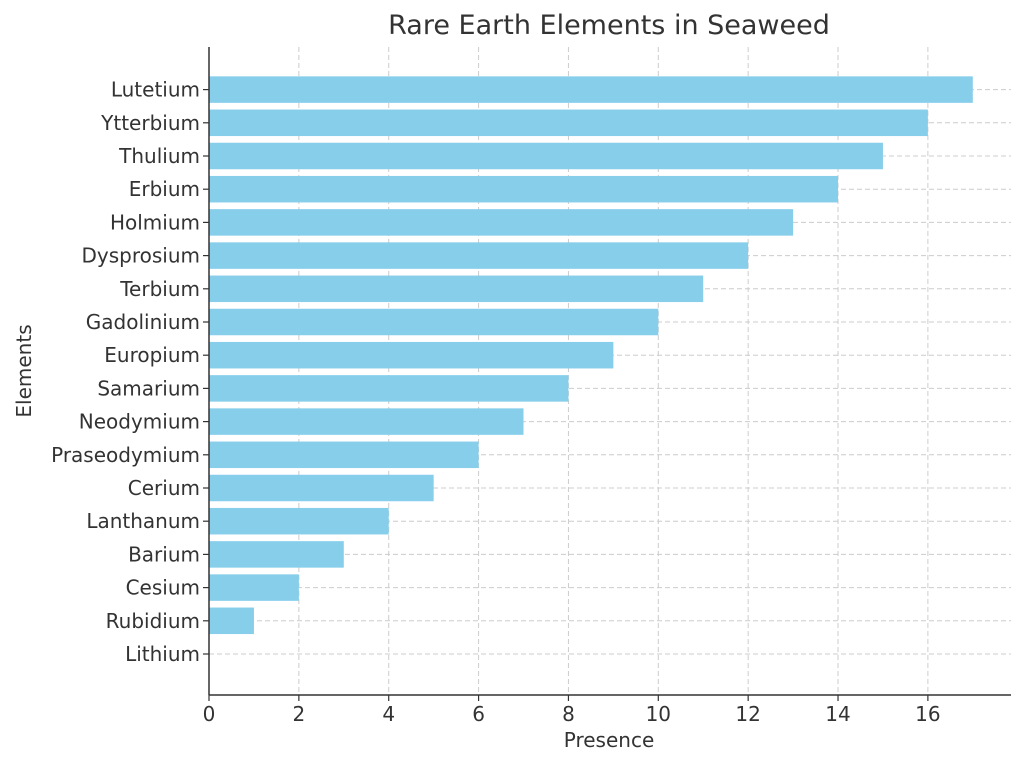 Image resolution: width=1024 pixels, height=765 pixels. Describe the element at coordinates (143, 322) in the screenshot. I see `y-tick-label: Gadolinium` at that location.